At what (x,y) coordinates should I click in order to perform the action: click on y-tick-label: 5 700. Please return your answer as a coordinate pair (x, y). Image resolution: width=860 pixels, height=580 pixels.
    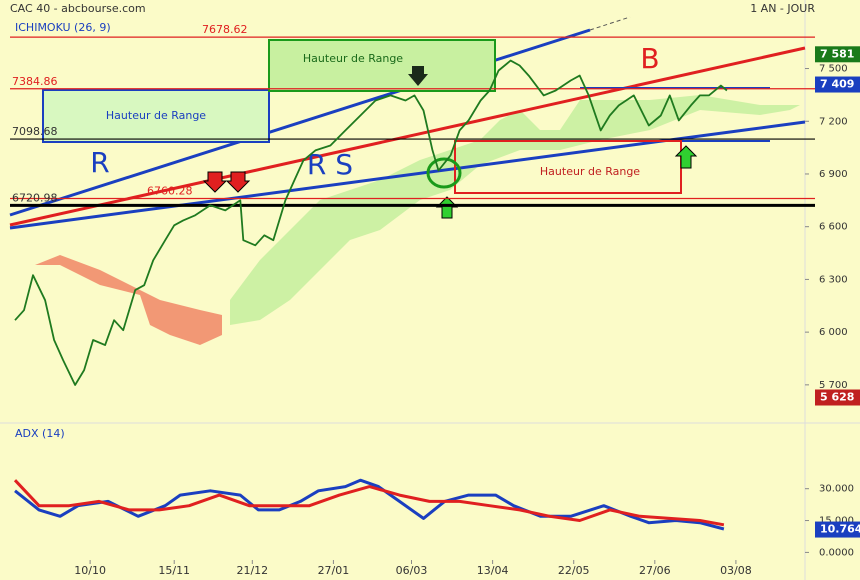
    Looking at the image, I should click on (833, 385).